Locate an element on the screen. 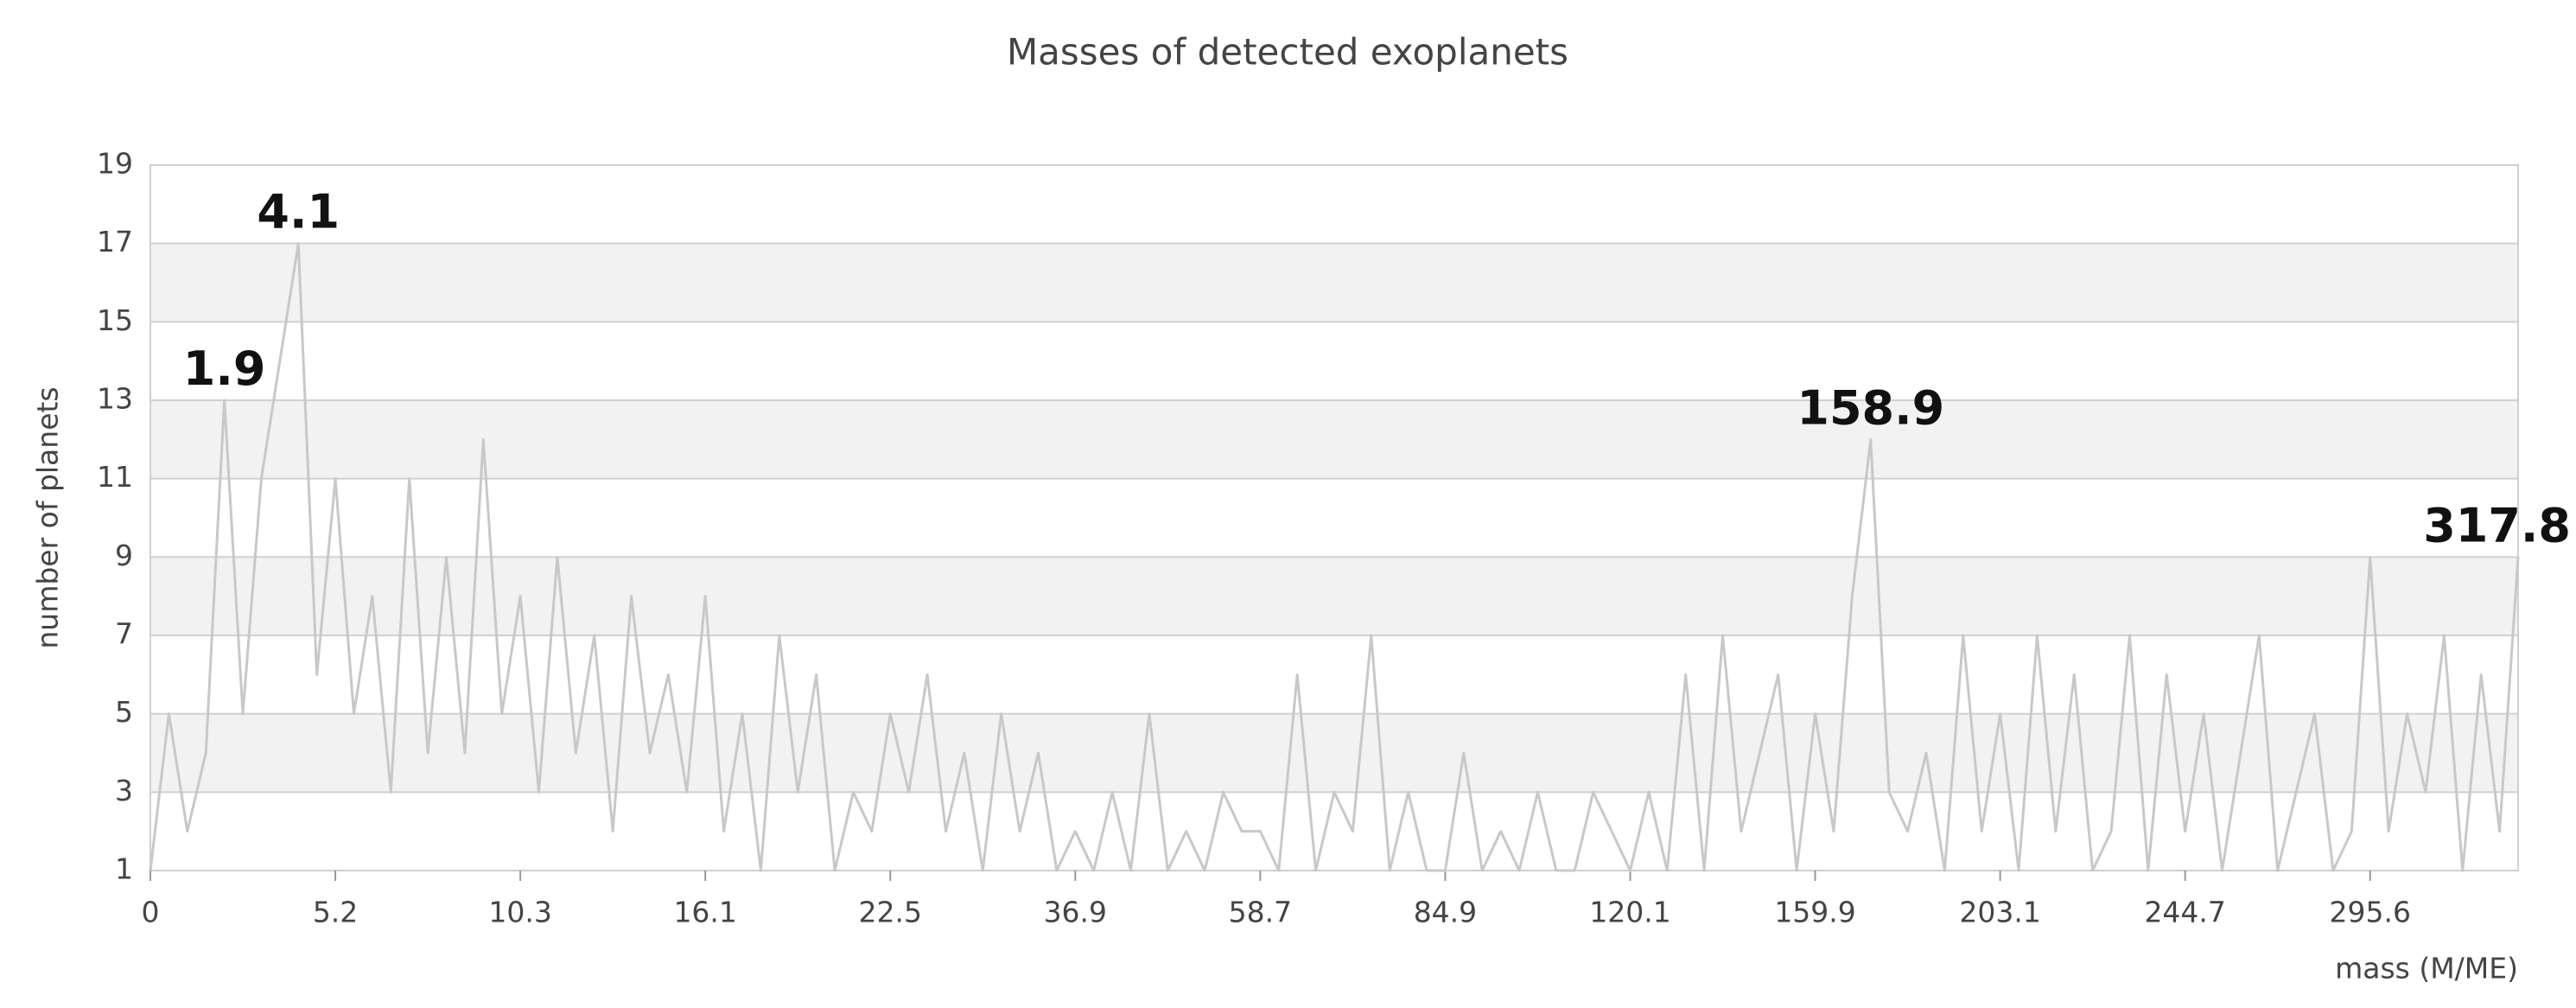 This screenshot has height=1008, width=2576. x-tick-label: 0 is located at coordinates (151, 912).